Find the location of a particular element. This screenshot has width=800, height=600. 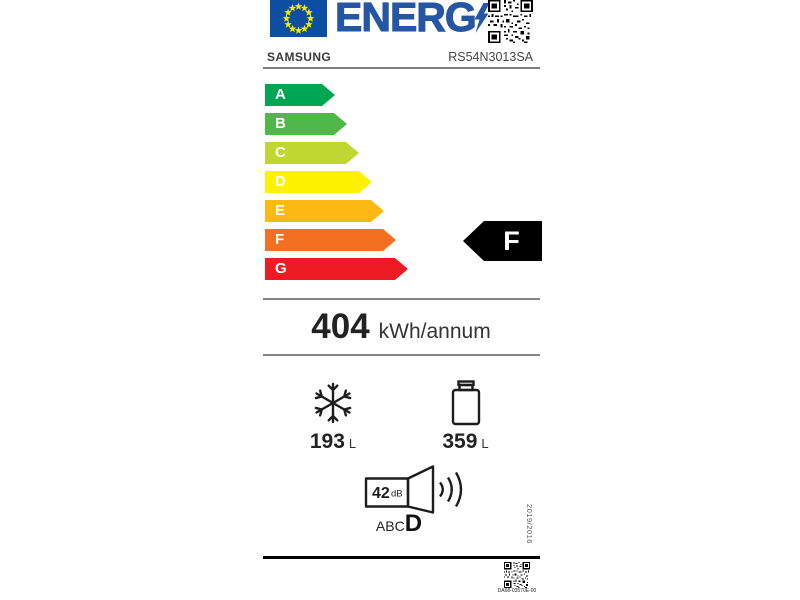

brand-row: SAMSUNG RS54N3013SA is located at coordinates (400, 57).